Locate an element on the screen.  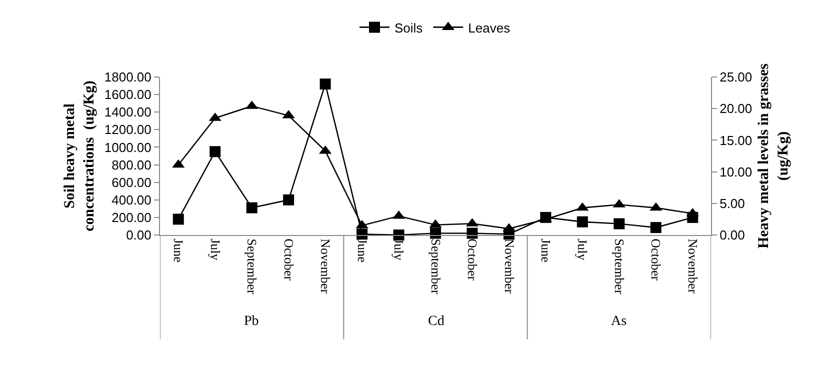
y-tick-label: 600.00 is located at coordinates (132, 182).